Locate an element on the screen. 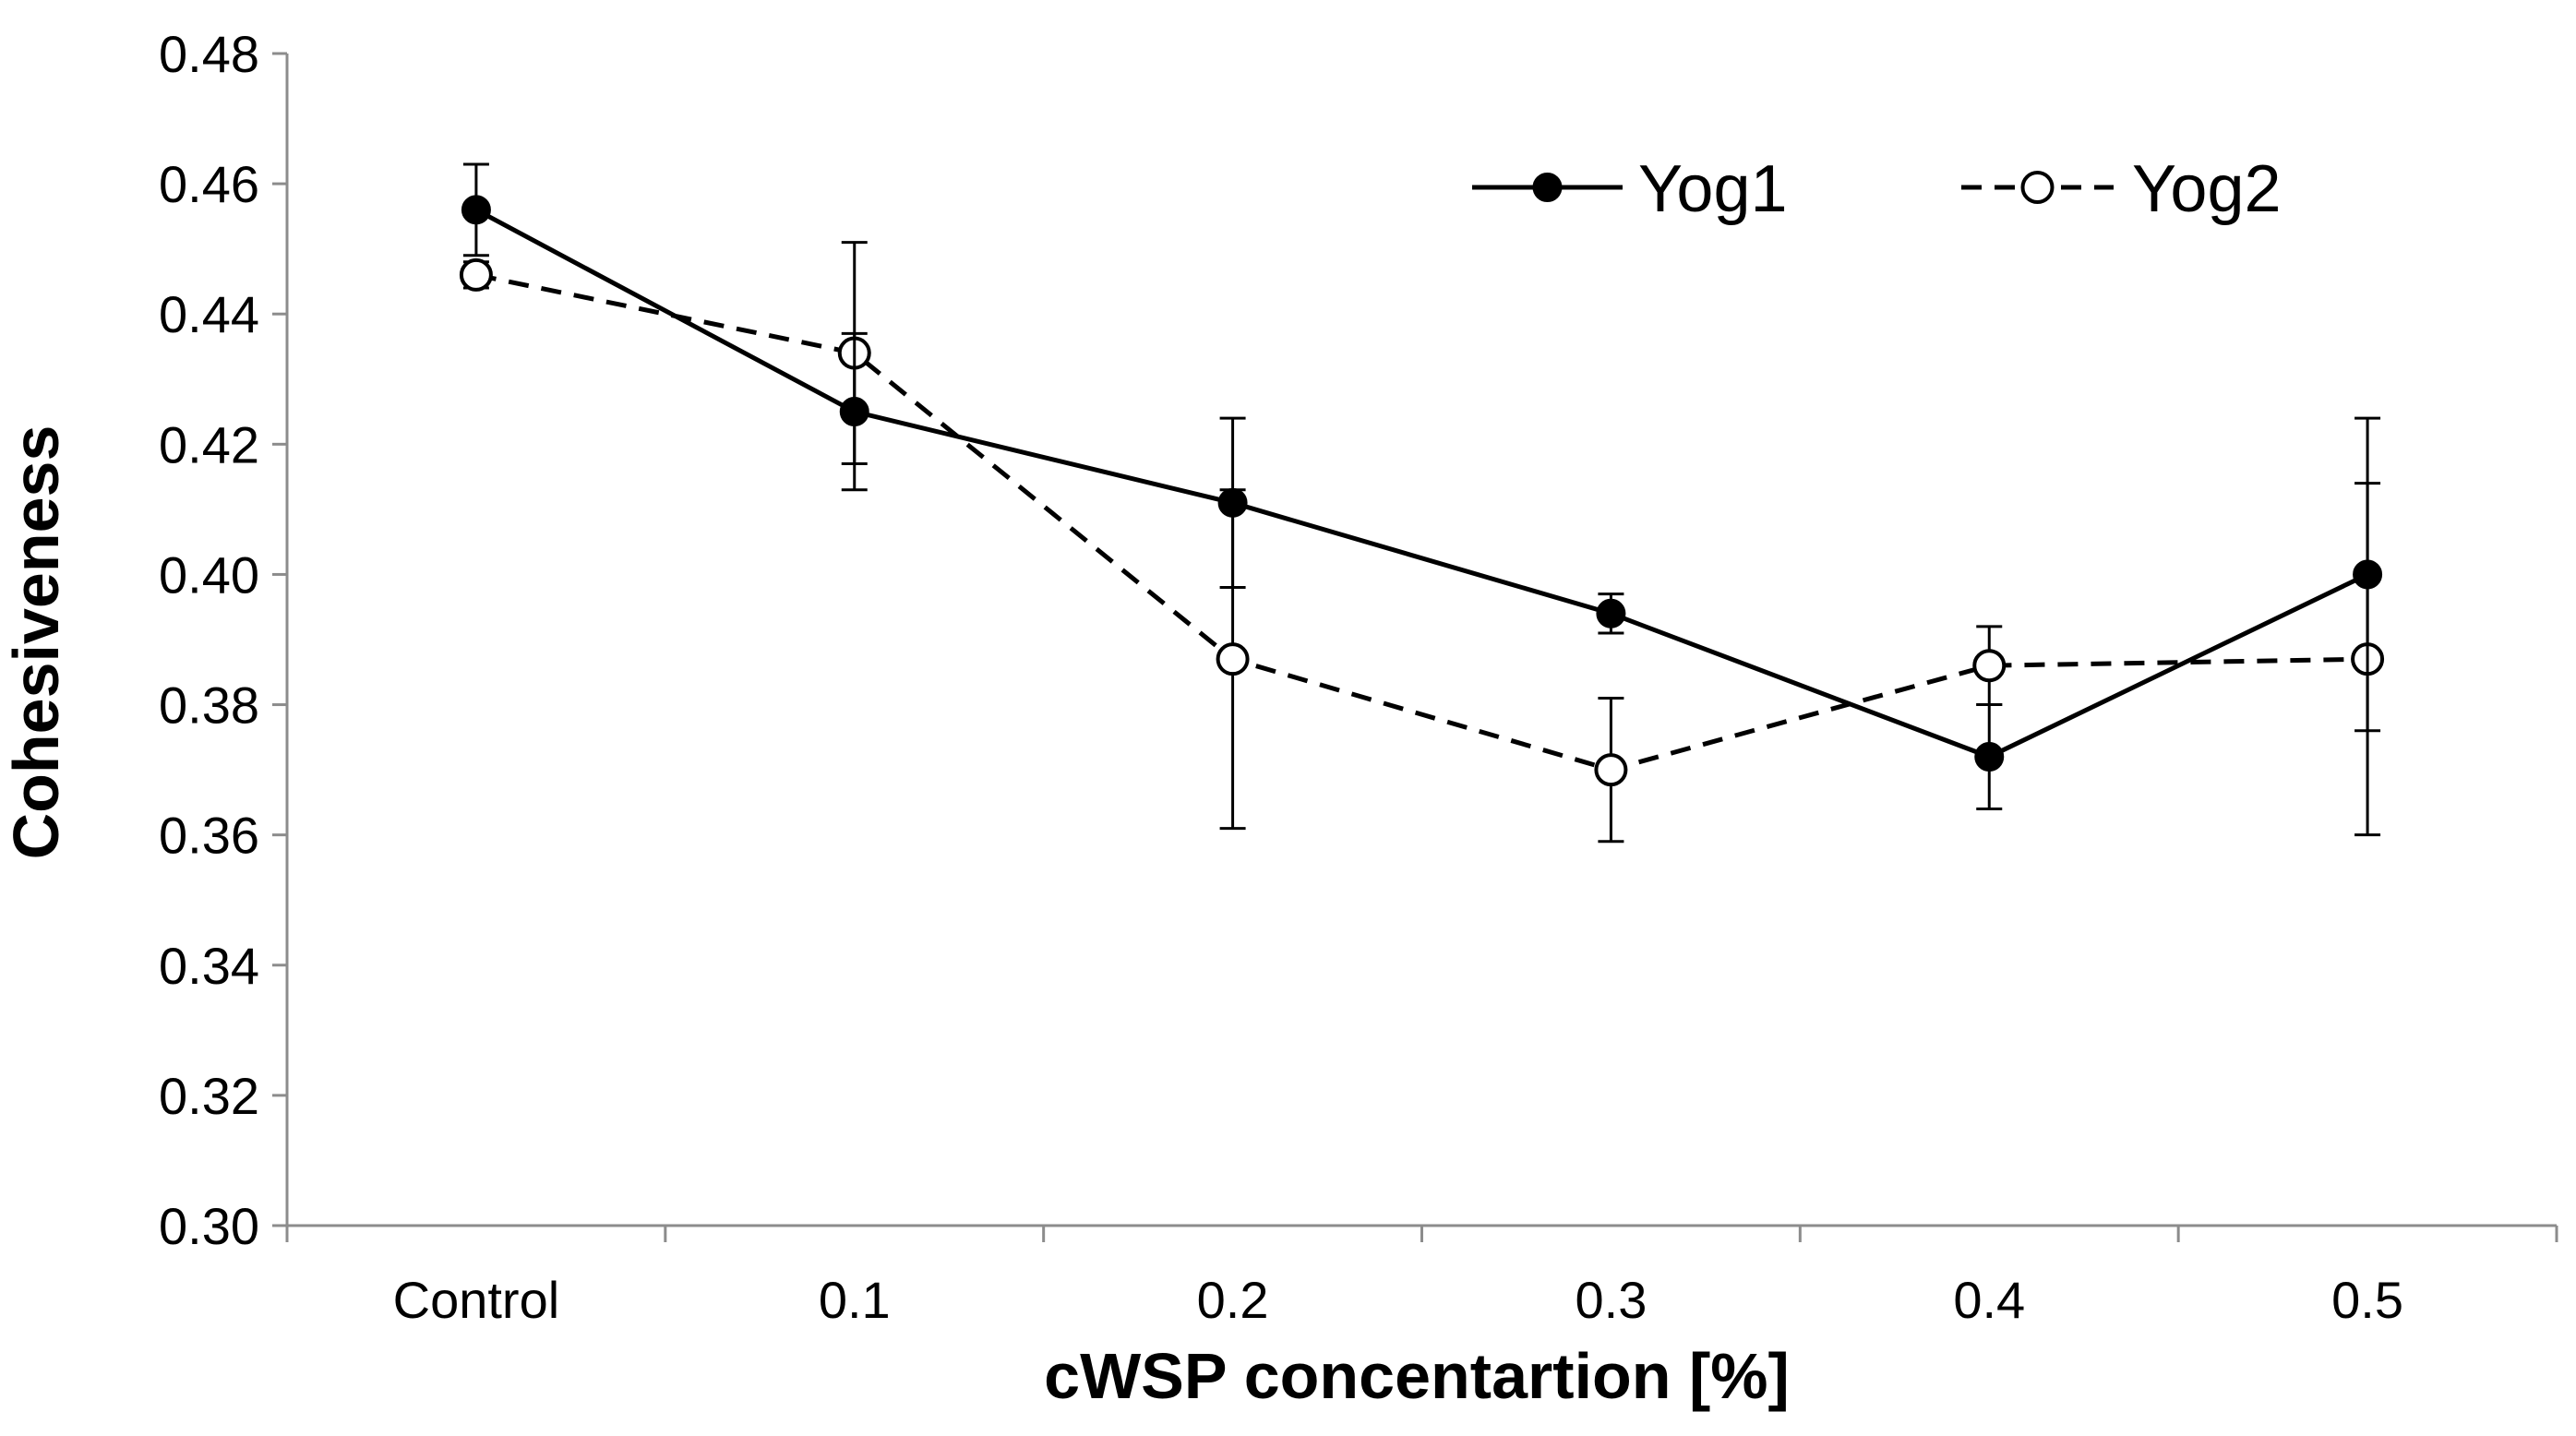 The width and height of the screenshot is (2576, 1436). y-axis-title: Cohesiveness is located at coordinates (36, 643).